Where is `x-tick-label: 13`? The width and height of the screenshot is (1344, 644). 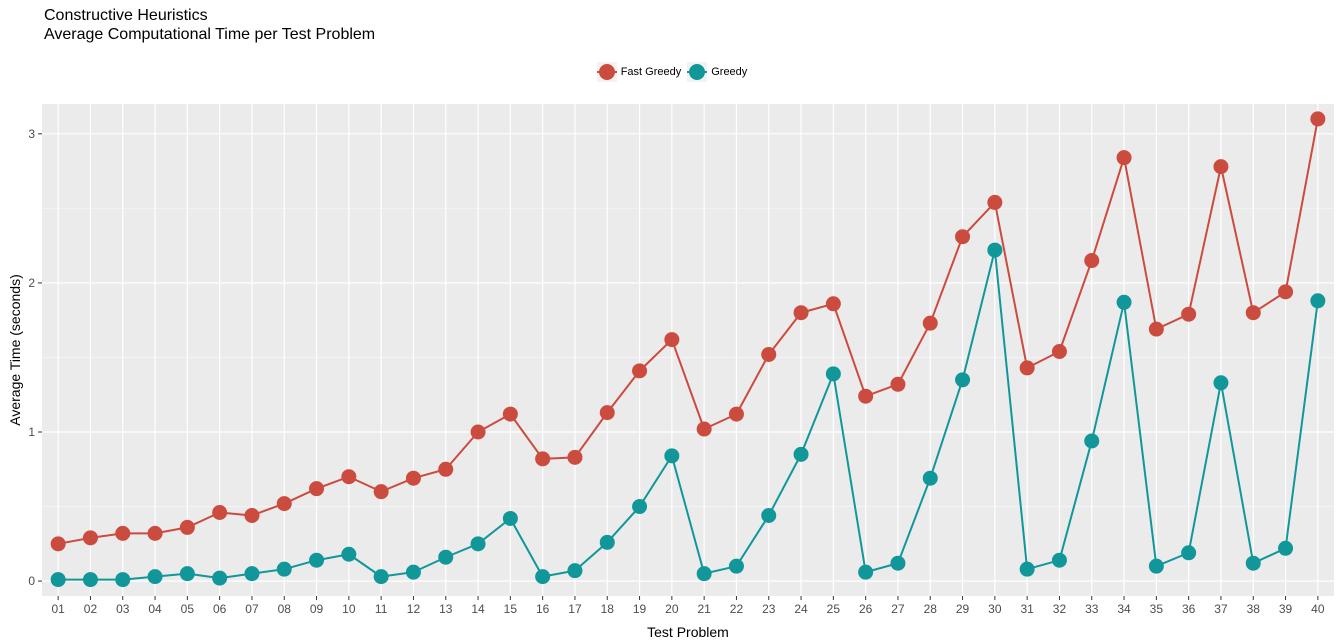
x-tick-label: 13 is located at coordinates (446, 609).